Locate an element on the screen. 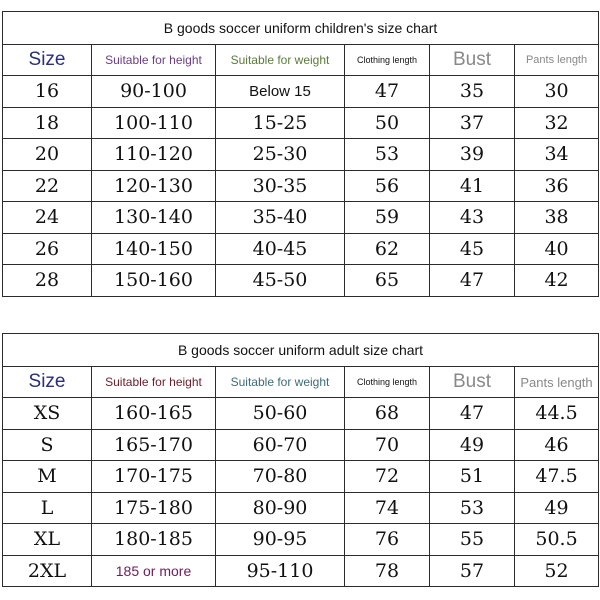 The image size is (600, 600). cell-size: 24 is located at coordinates (47, 217).